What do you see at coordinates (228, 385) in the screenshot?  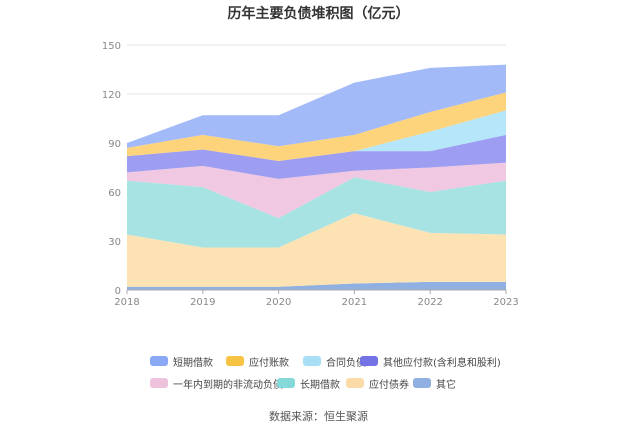 I see `legend-label: 一年内到期的非流动负债` at bounding box center [228, 385].